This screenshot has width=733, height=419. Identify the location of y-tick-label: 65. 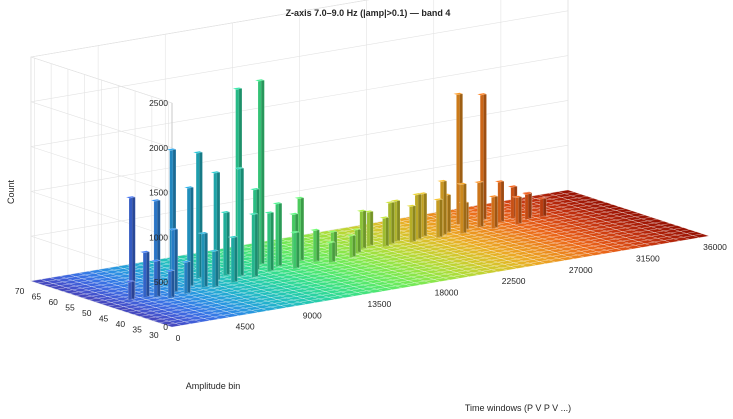
(37, 297).